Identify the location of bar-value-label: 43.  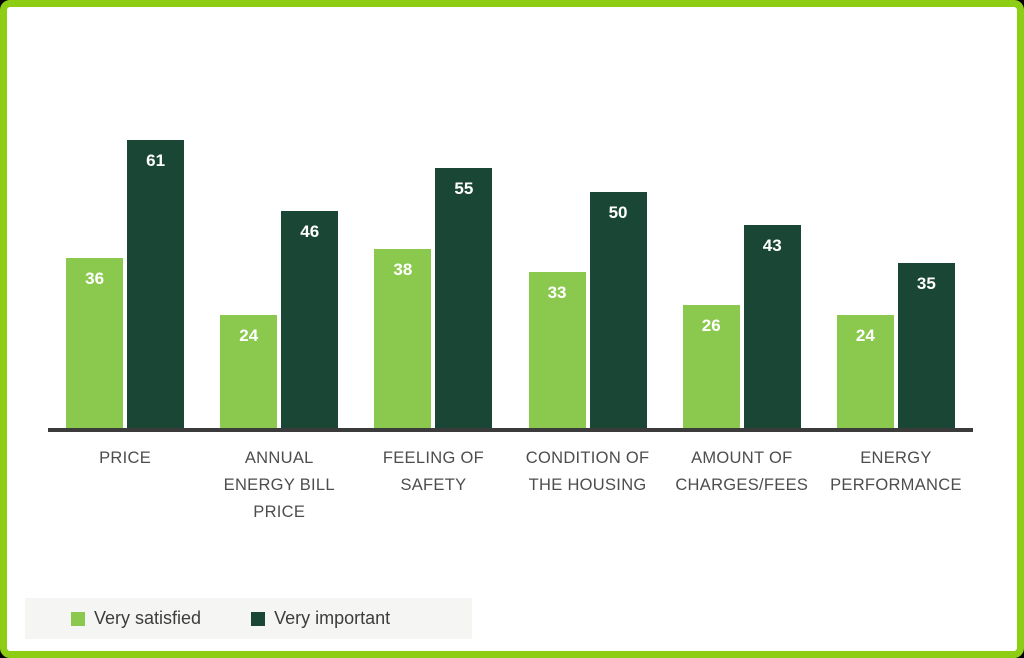
(772, 245).